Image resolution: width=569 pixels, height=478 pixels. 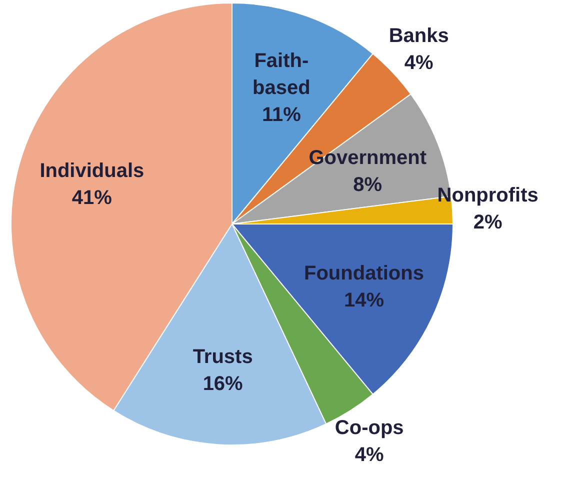 What do you see at coordinates (92, 171) in the screenshot?
I see `slice-label: Individuals` at bounding box center [92, 171].